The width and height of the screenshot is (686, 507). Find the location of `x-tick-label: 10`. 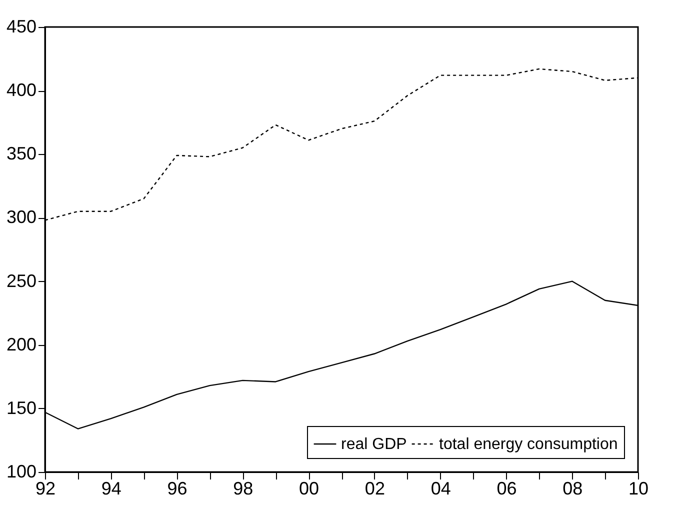

x-tick-label: 10 is located at coordinates (638, 488).